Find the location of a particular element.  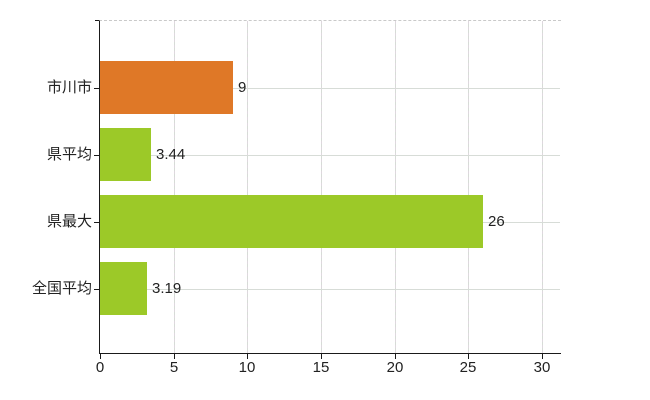

bar-value-label: 3.44 is located at coordinates (171, 154).